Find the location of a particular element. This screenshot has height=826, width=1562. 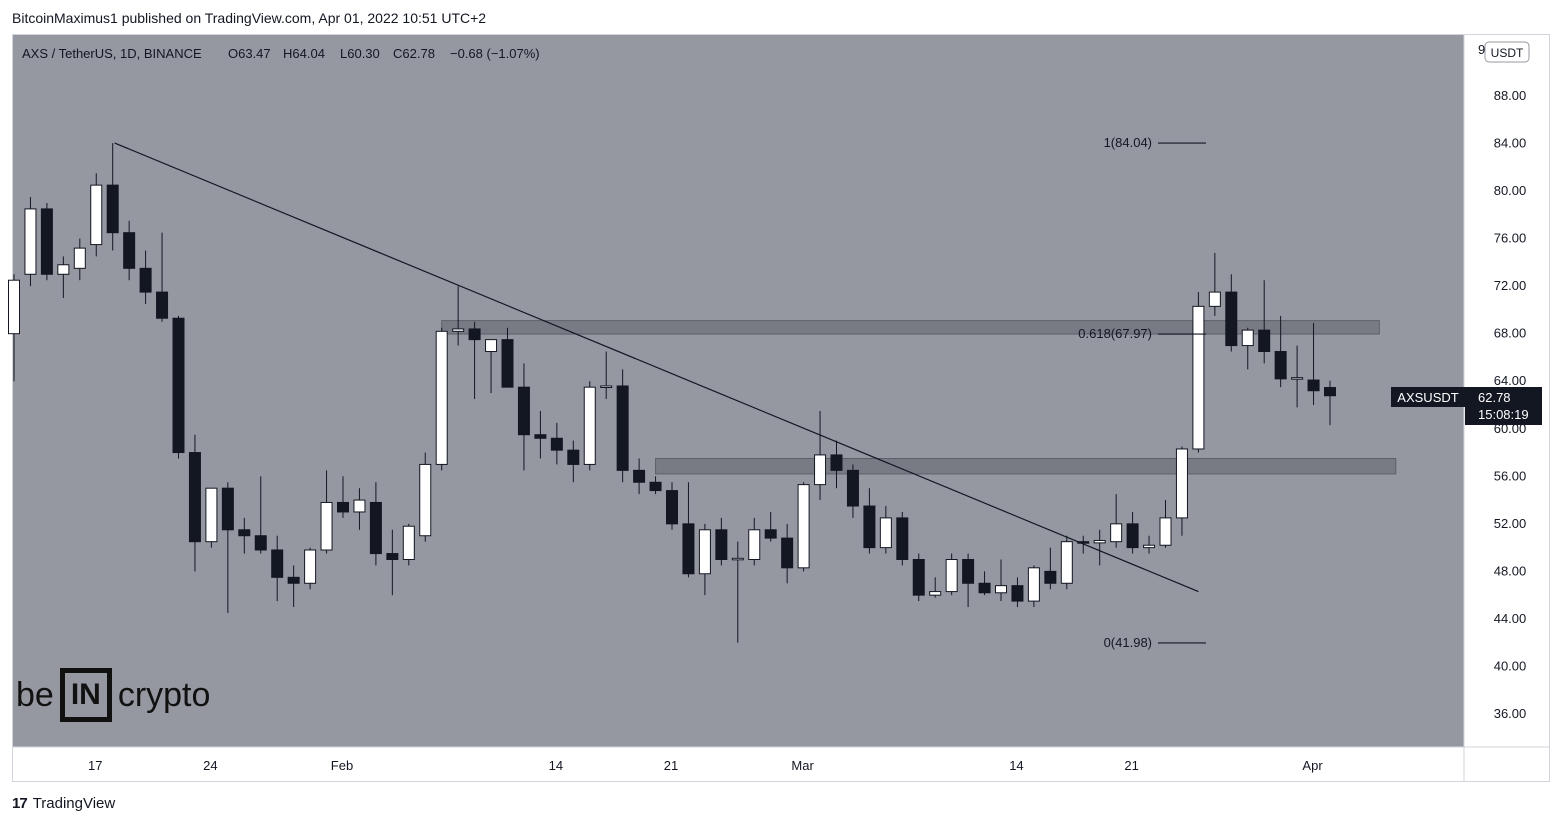

time-tick-1: 17 is located at coordinates (95, 765).